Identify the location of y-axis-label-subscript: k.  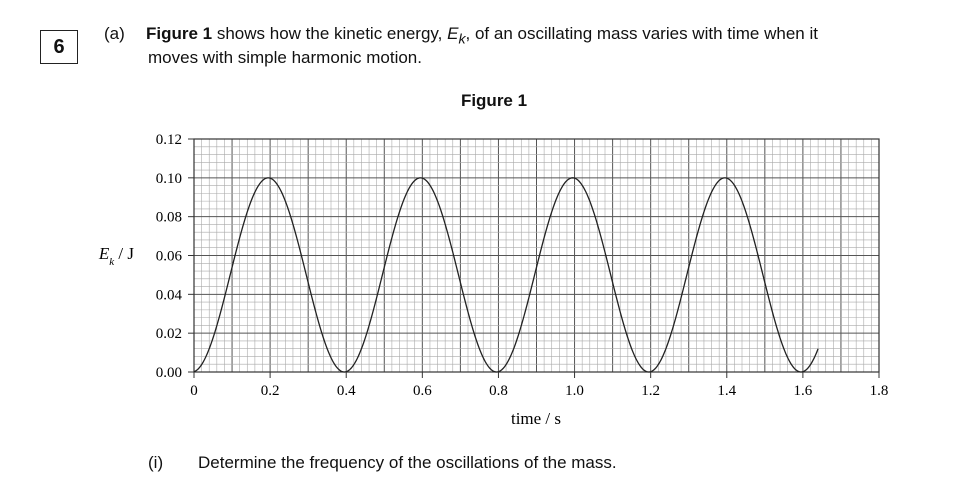
(112, 262).